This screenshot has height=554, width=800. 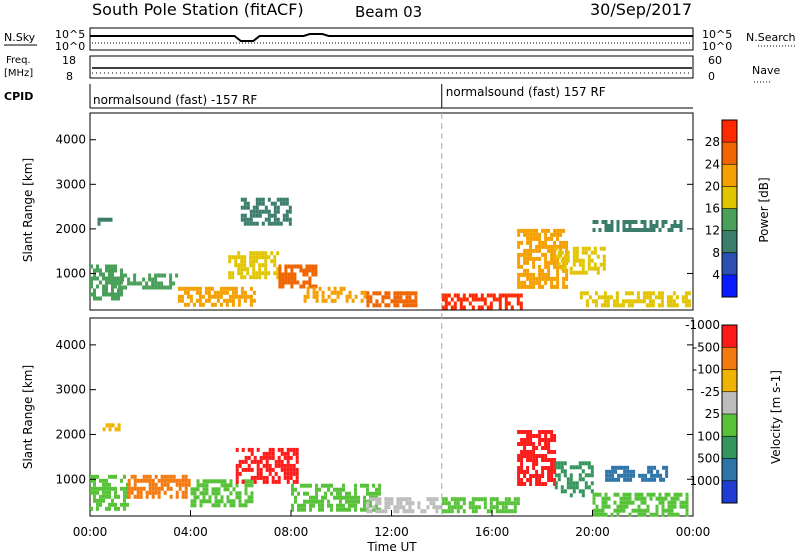 I want to click on velocity-heatmap, so click(x=389, y=470).